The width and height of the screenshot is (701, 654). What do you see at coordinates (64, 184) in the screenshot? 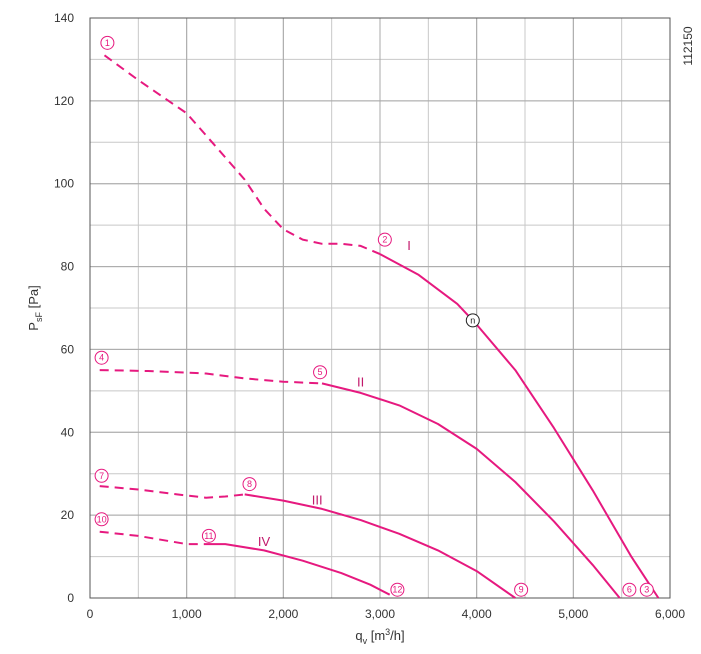
I see `y-tick-label: 100` at bounding box center [64, 184].